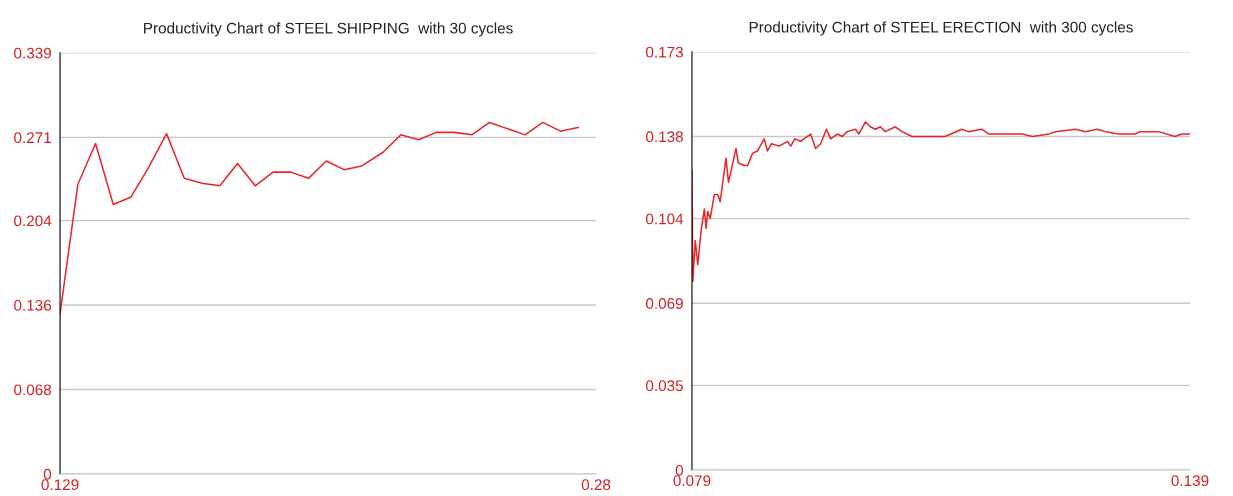 The height and width of the screenshot is (496, 1233). Describe the element at coordinates (33, 390) in the screenshot. I see `y-tick-label: 0.068` at that location.